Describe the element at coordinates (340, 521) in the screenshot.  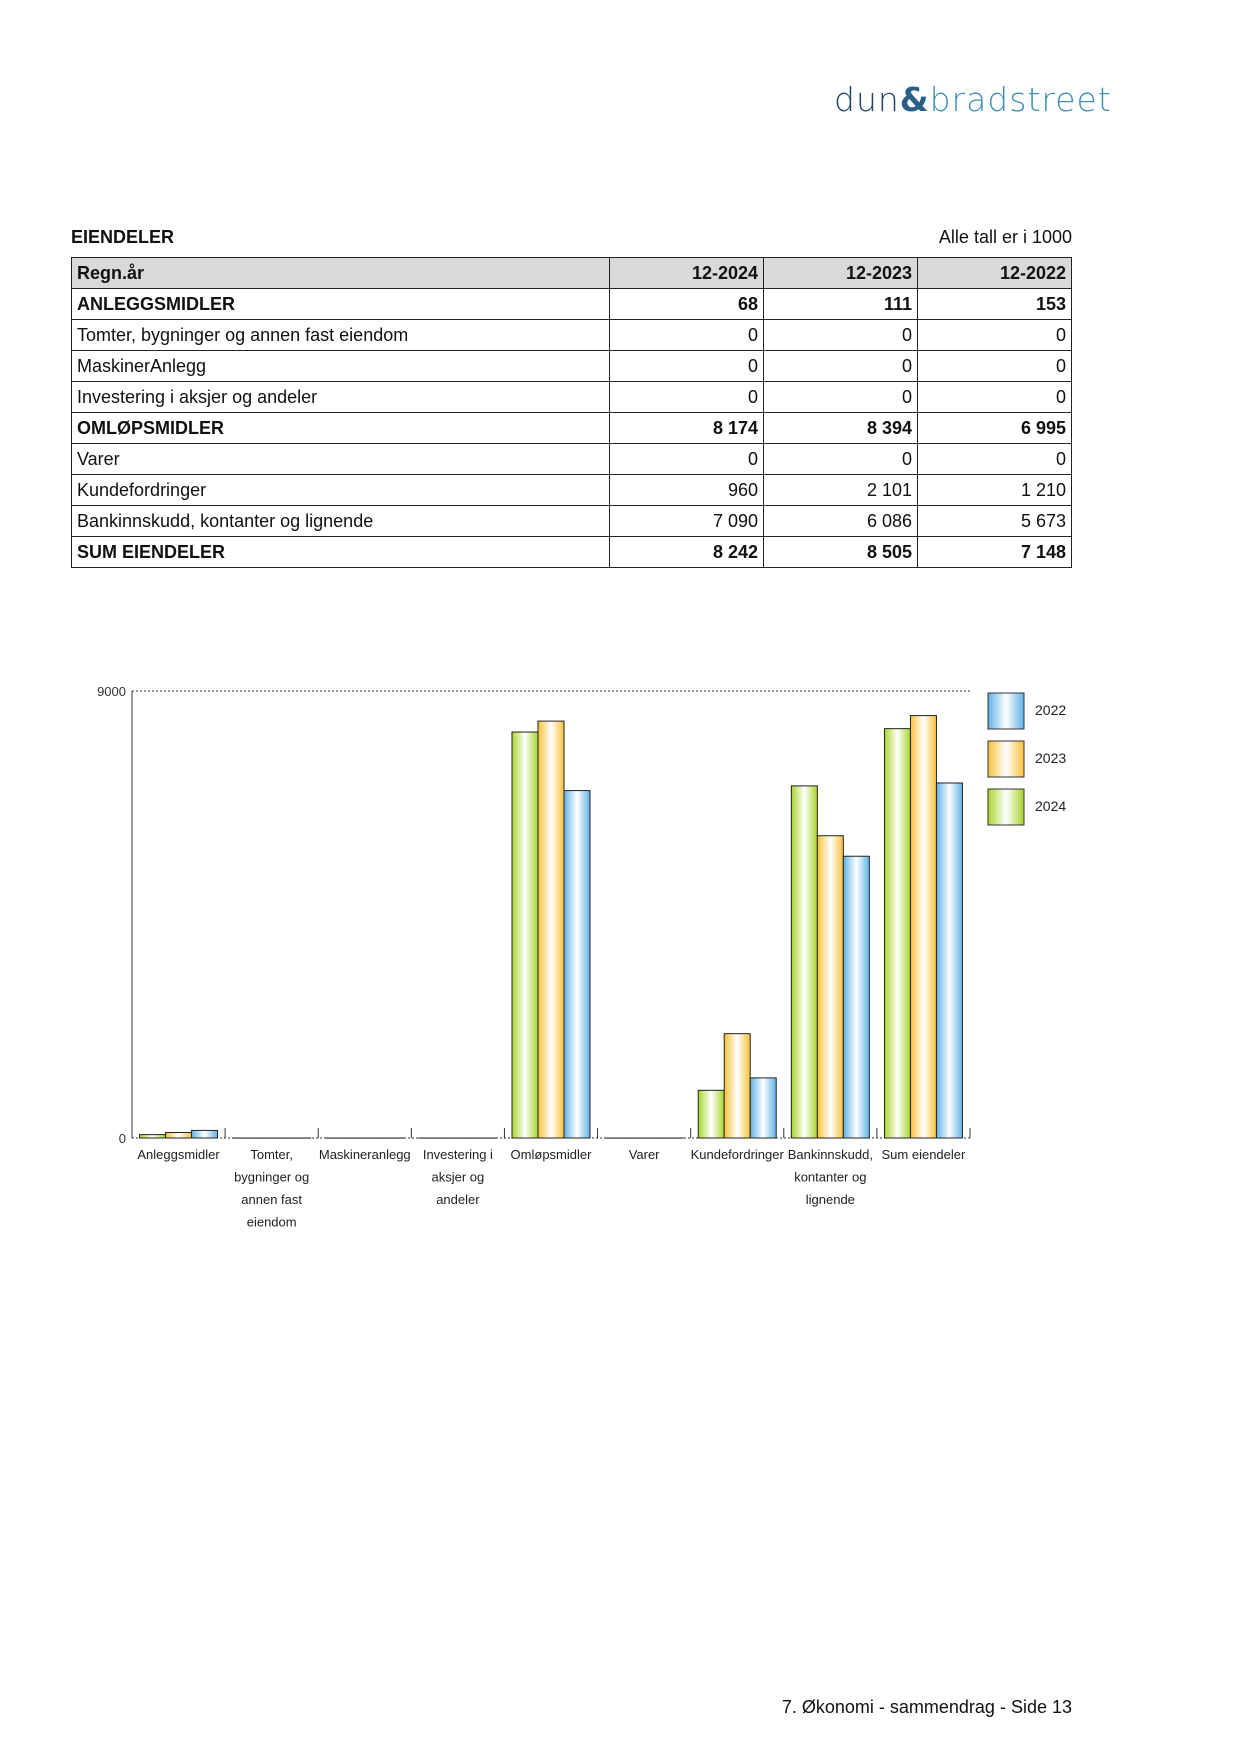
I see `row-label: Bankinnskudd, kontanter og lignende` at that location.